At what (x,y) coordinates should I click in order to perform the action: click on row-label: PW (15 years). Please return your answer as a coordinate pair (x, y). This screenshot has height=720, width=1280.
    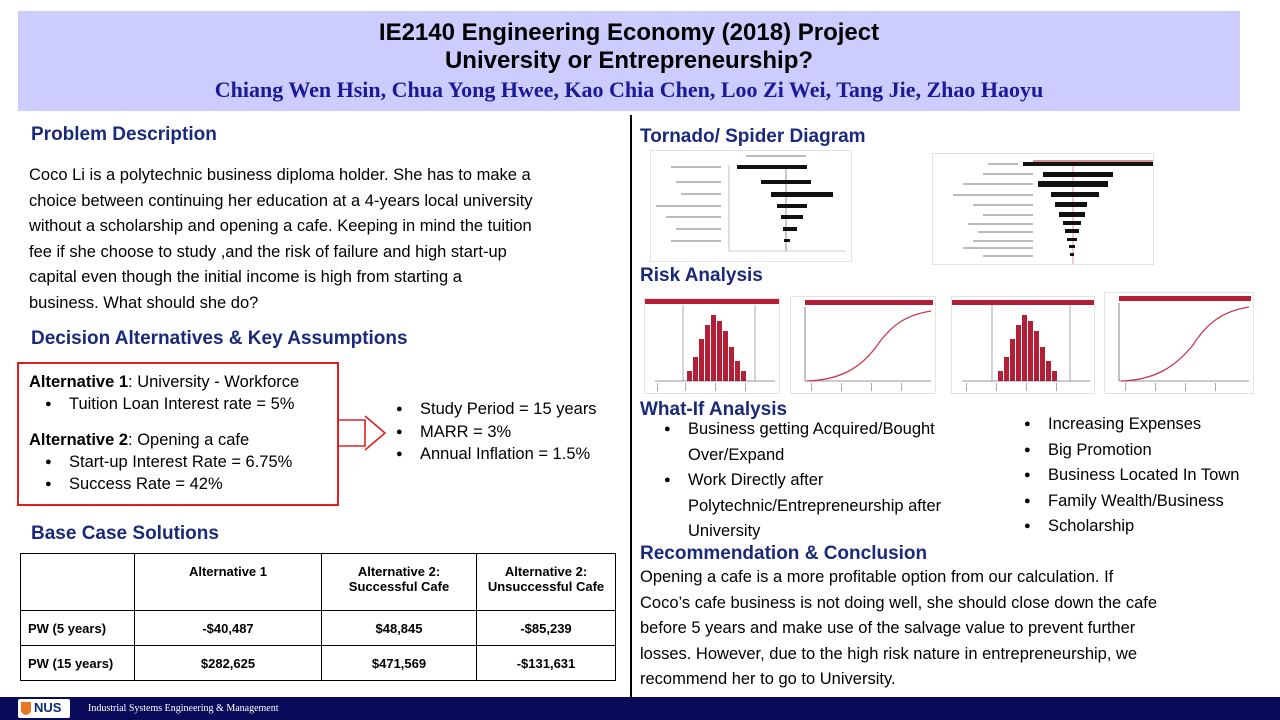
    Looking at the image, I should click on (77, 663).